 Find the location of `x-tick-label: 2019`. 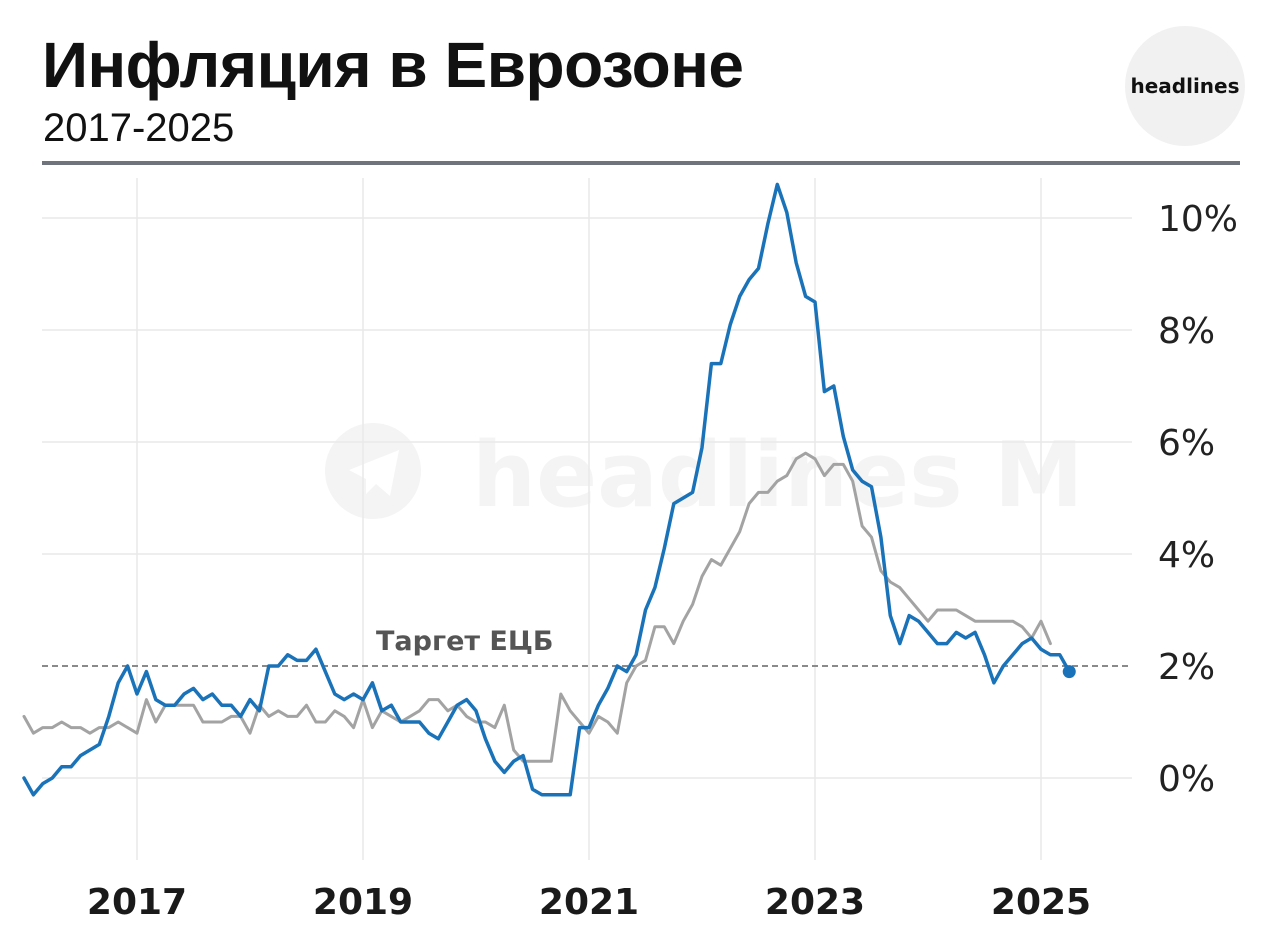

x-tick-label: 2019 is located at coordinates (363, 902).